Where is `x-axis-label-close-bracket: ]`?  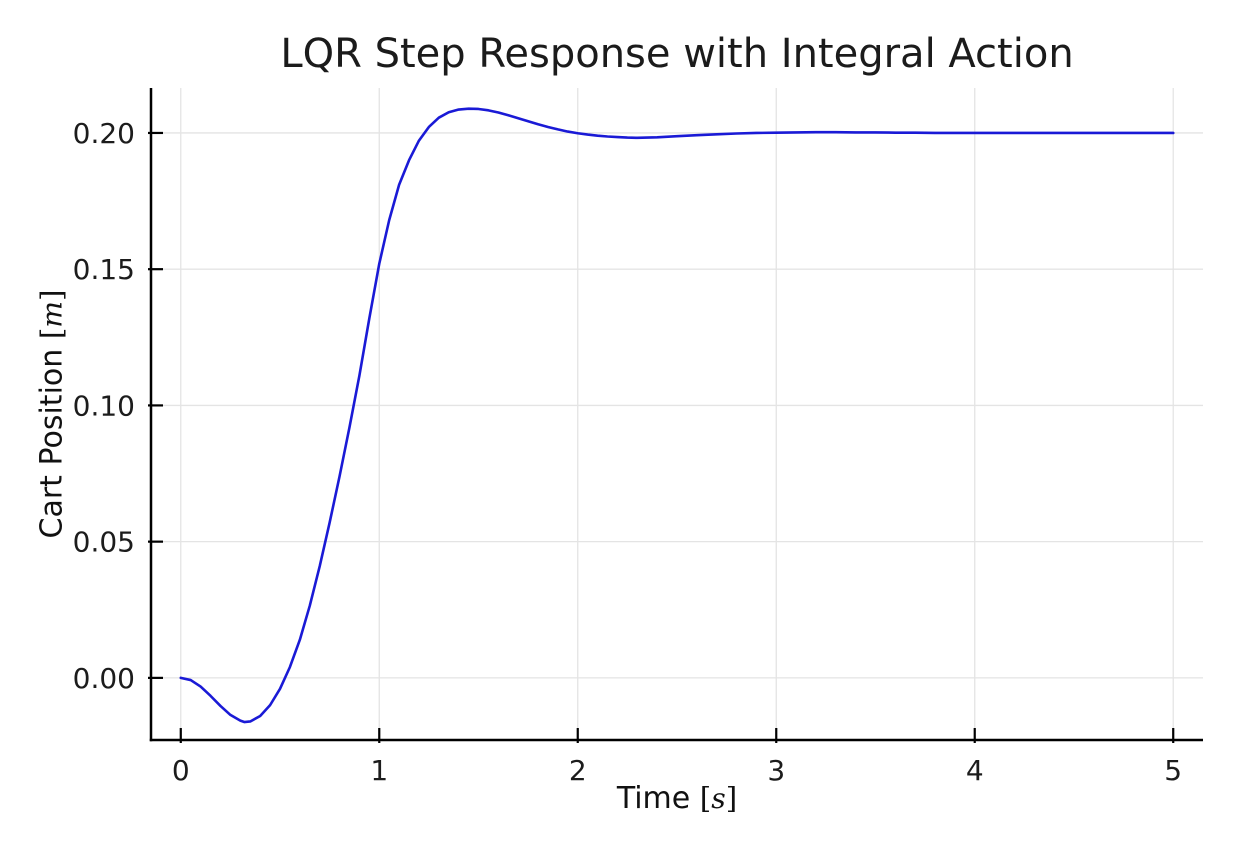
x-axis-label-close-bracket: ] is located at coordinates (731, 798).